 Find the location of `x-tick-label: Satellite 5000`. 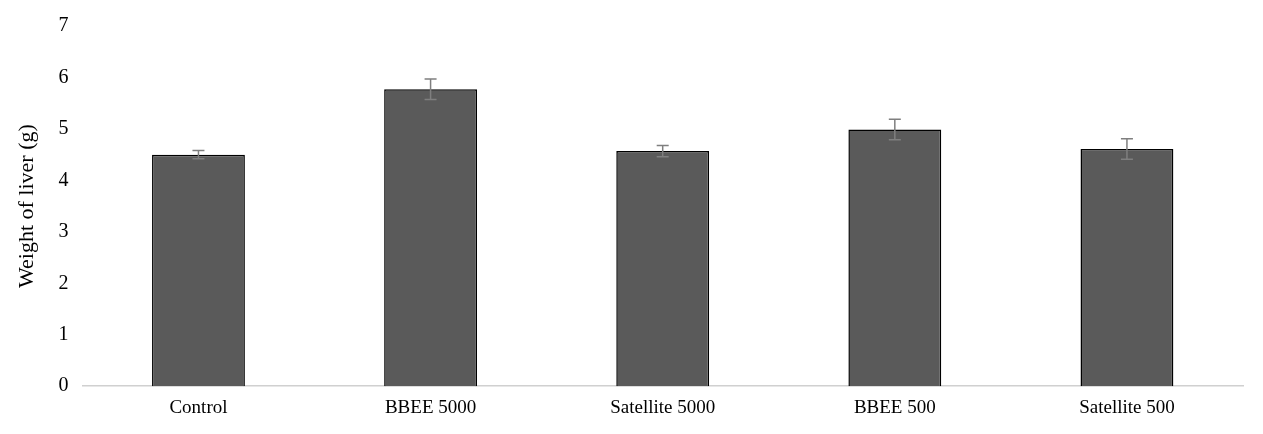

x-tick-label: Satellite 5000 is located at coordinates (663, 406).